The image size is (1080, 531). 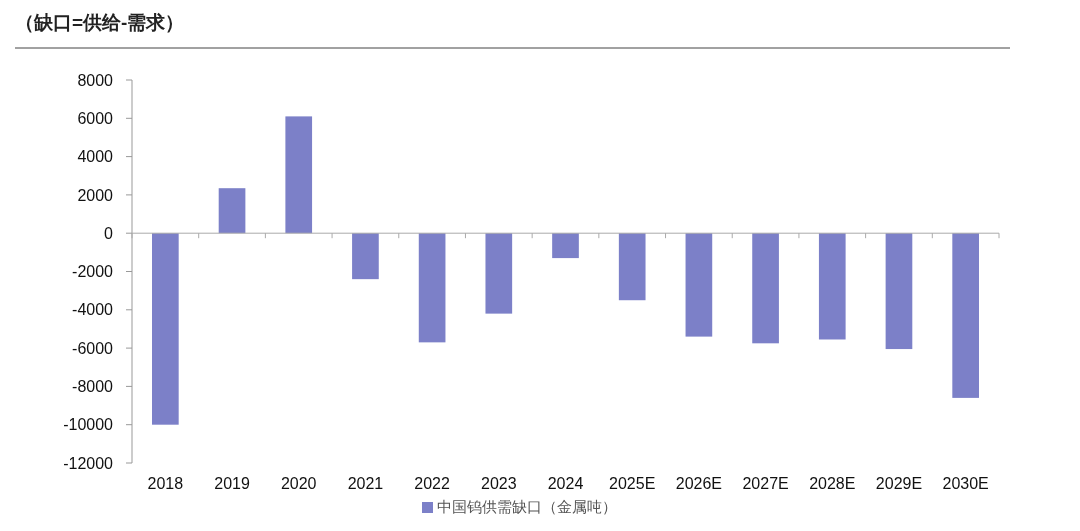 What do you see at coordinates (95, 118) in the screenshot?
I see `y-tick-label: 6000` at bounding box center [95, 118].